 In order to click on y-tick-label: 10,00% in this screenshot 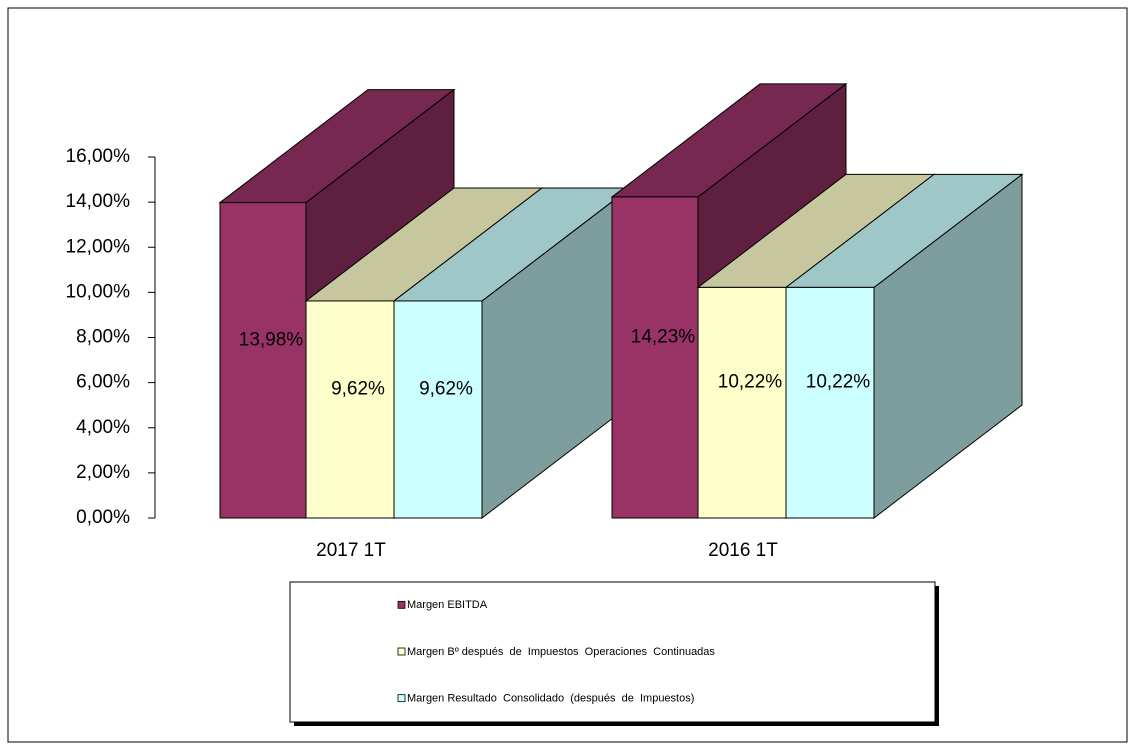, I will do `click(98, 291)`.